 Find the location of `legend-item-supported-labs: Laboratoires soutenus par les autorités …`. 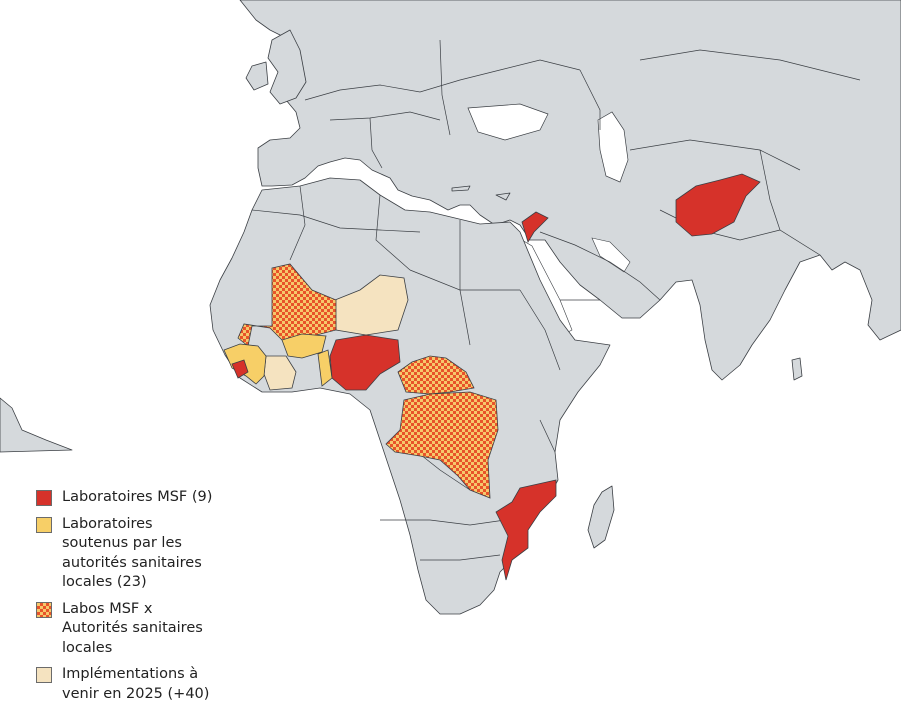

legend-item-supported-labs: Laboratoires soutenus par les autorités … is located at coordinates (136, 554).